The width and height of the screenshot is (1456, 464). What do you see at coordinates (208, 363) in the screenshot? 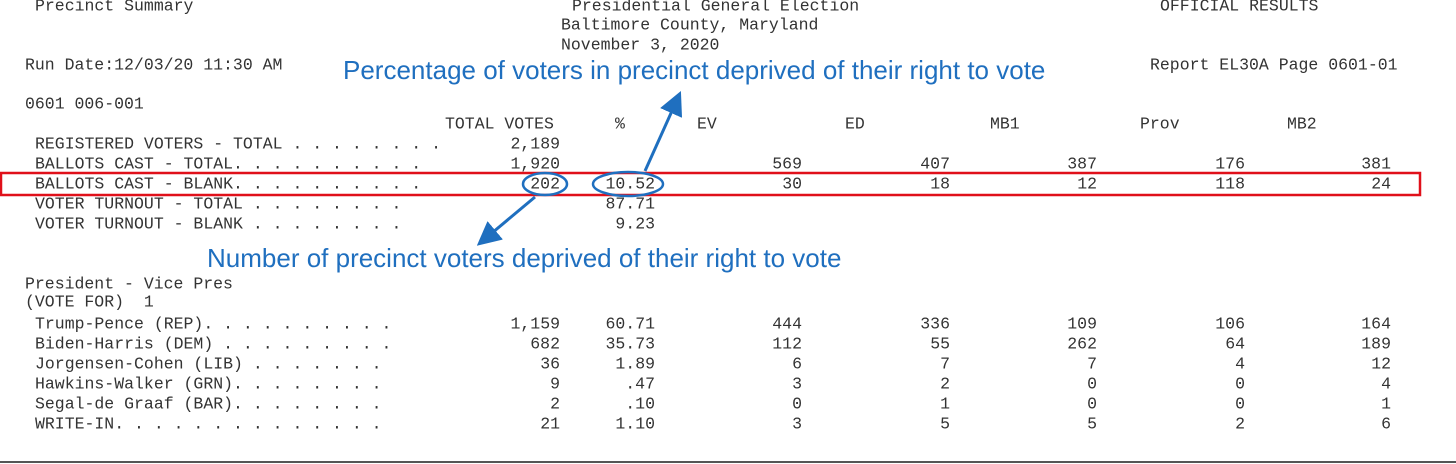
I see `row-label: Jorgensen-Cohen (LIB) . . . . . . .` at bounding box center [208, 363].